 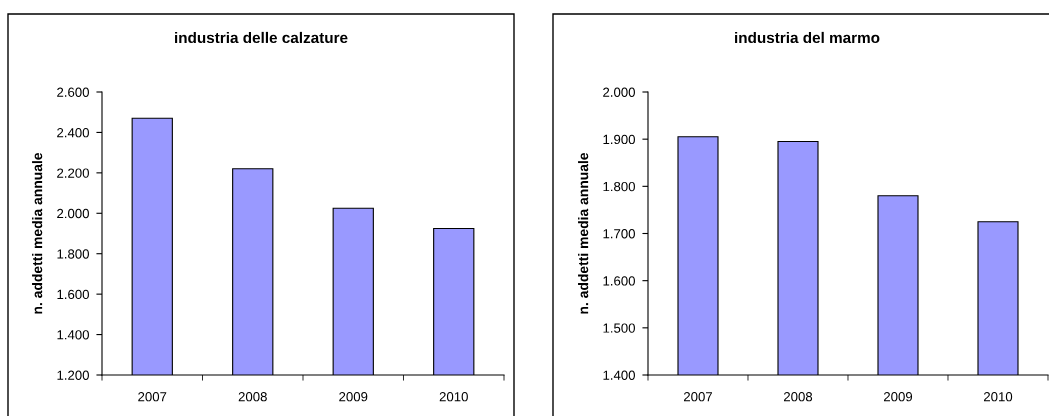 What do you see at coordinates (807, 37) in the screenshot?
I see `chart-title: industria del marmo` at bounding box center [807, 37].